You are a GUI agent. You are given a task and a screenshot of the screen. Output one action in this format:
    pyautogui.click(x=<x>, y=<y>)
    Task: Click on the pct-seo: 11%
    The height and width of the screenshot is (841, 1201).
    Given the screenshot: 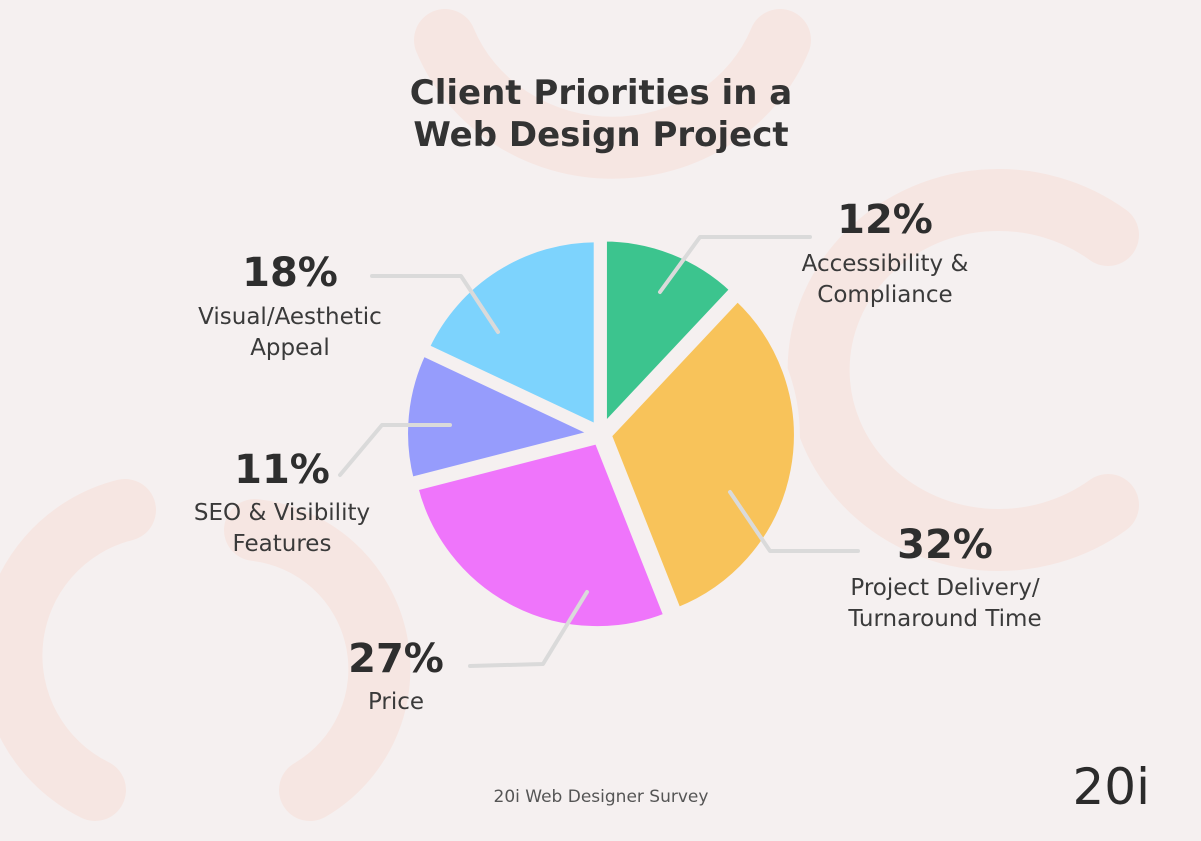 What is the action you would take?
    pyautogui.click(x=282, y=470)
    